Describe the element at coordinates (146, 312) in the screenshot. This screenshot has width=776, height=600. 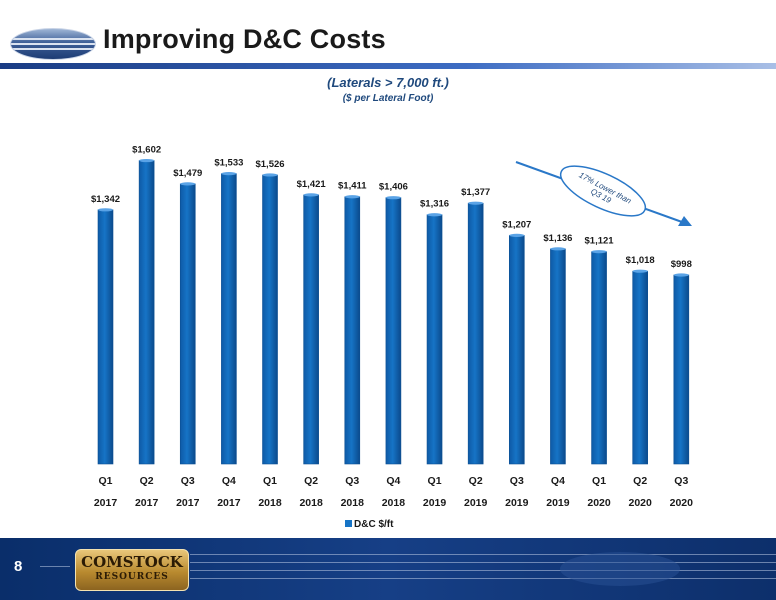
I see `bar-q2-2017` at that location.